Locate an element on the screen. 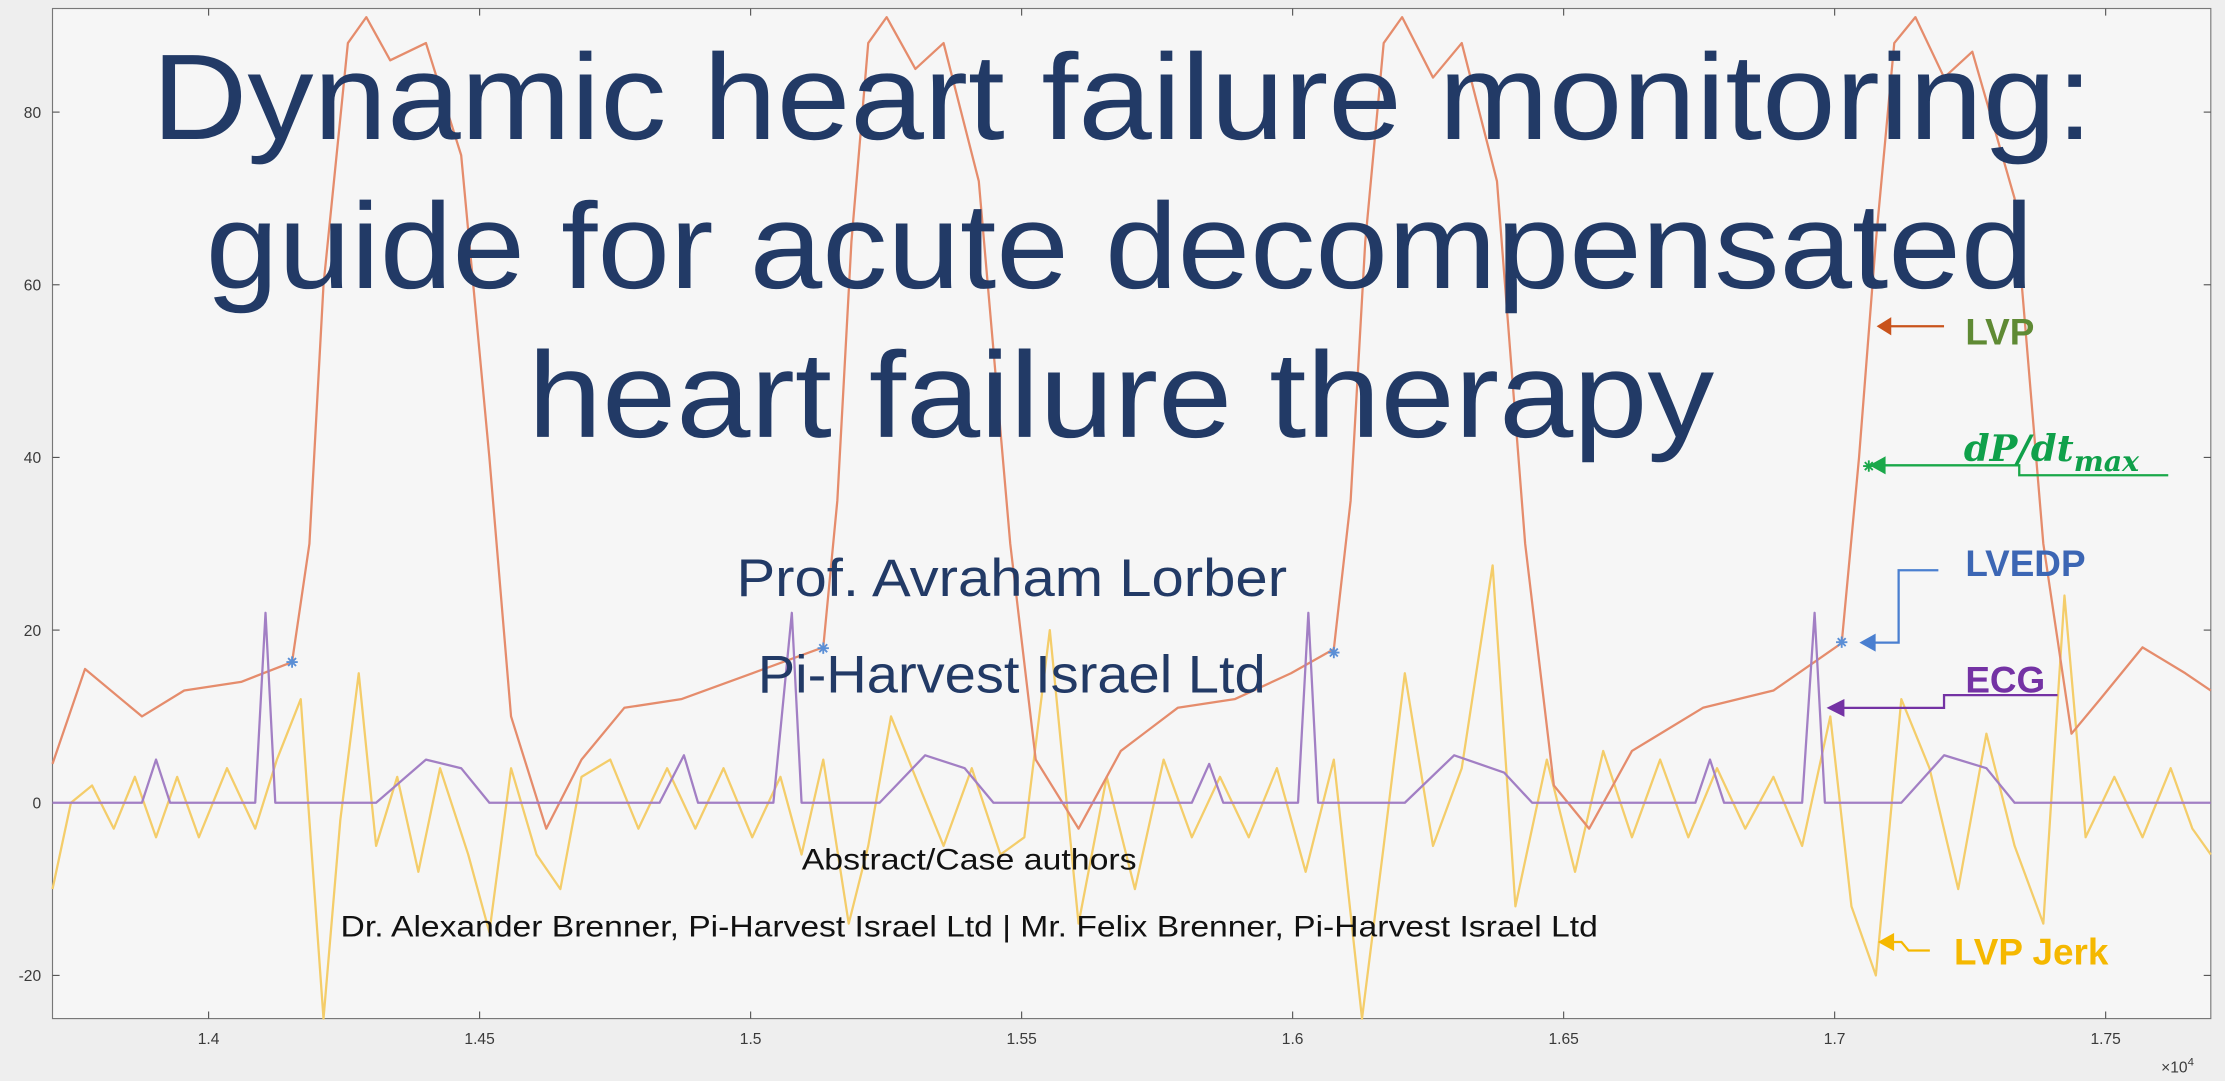 This screenshot has width=2225, height=1081. annotation-ecg: ECG is located at coordinates (2005, 679).